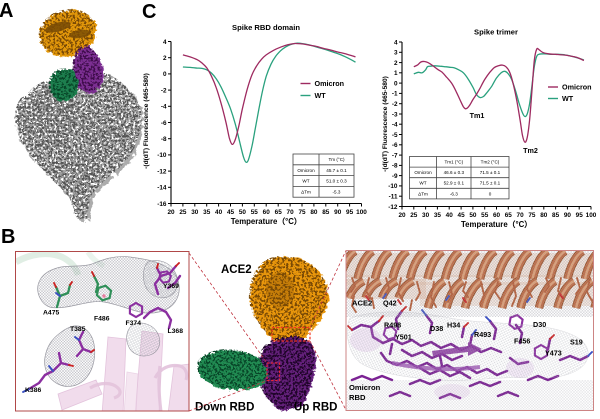 This screenshot has width=600, height=419. What do you see at coordinates (453, 325) in the screenshot?
I see `svg-text: H34` at bounding box center [453, 325].